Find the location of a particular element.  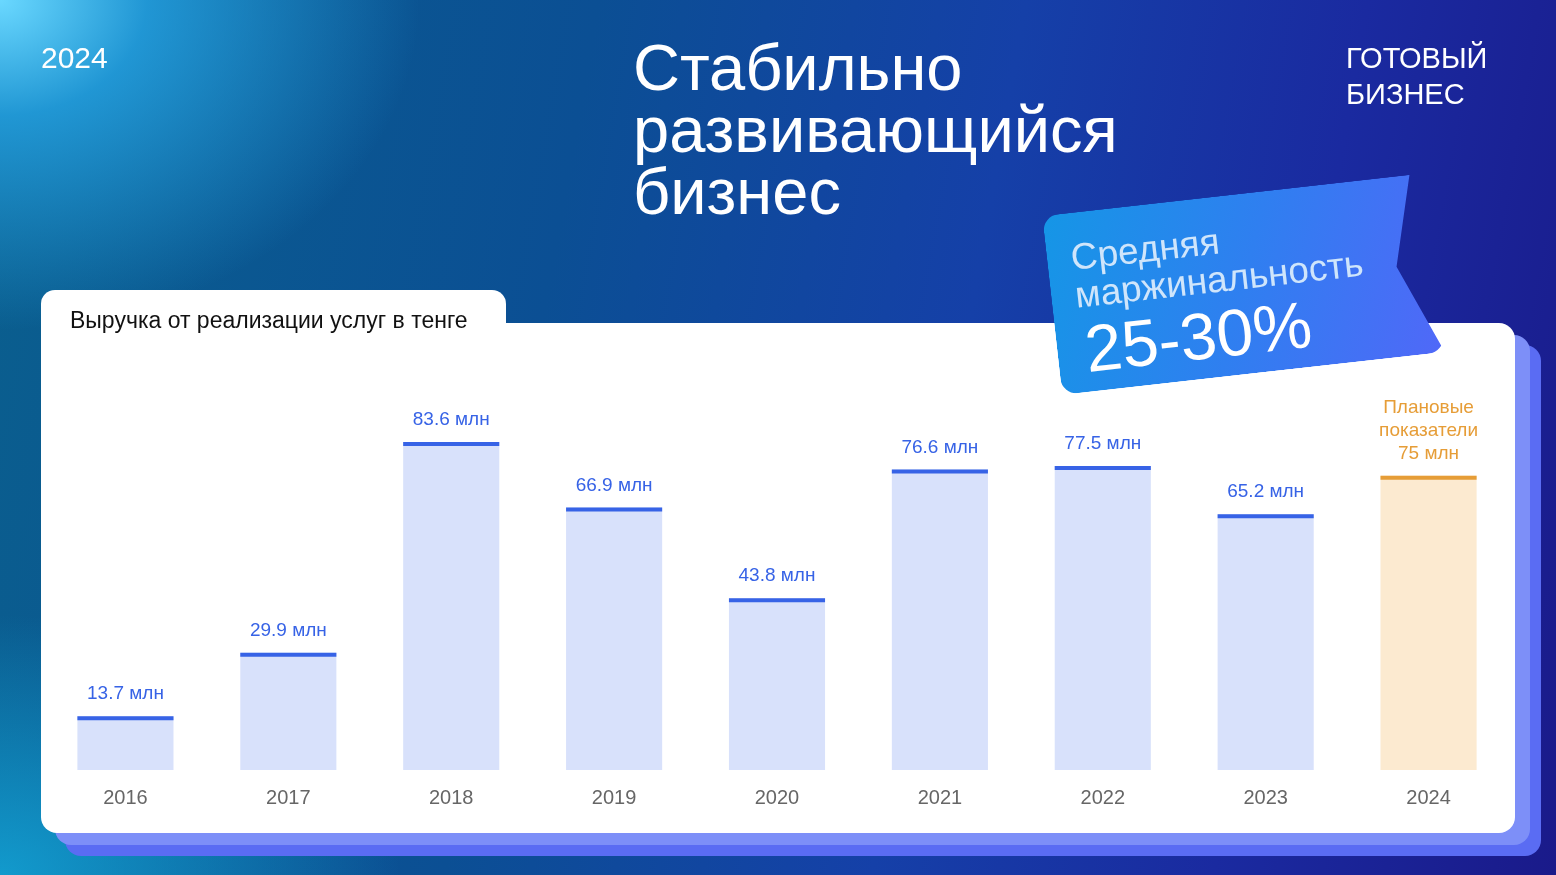

text: ГОТОВЫЙ БИЗНЕС is located at coordinates (1417, 76).